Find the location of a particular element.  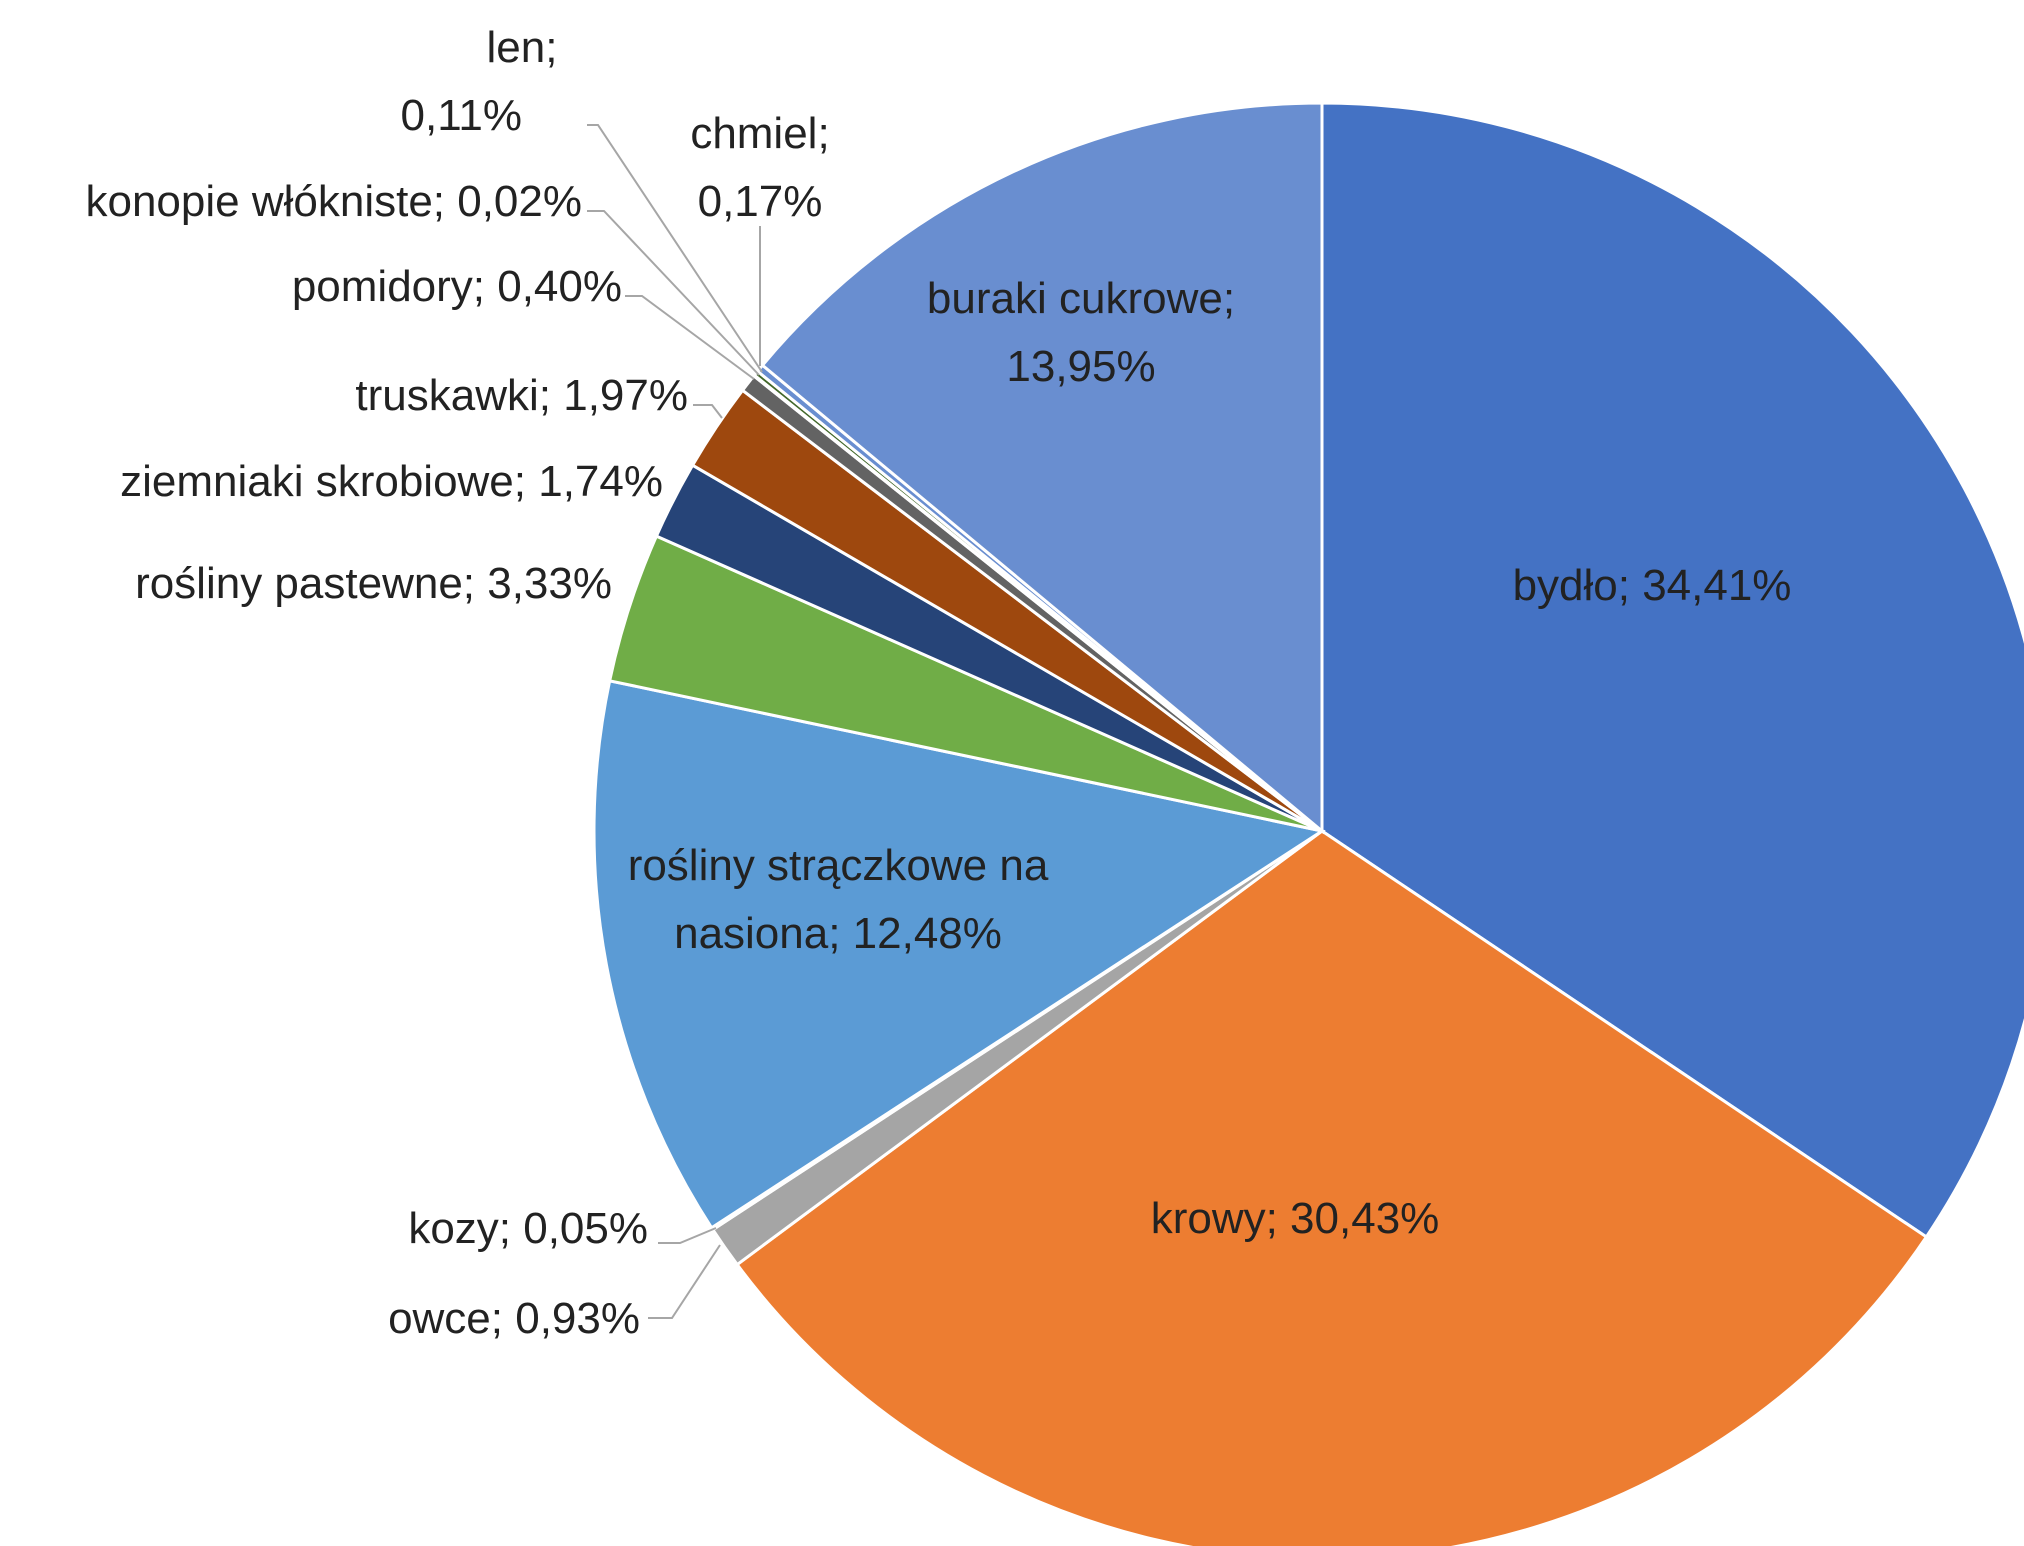

data-label-1: bydło; 34,41% is located at coordinates (1652, 585).